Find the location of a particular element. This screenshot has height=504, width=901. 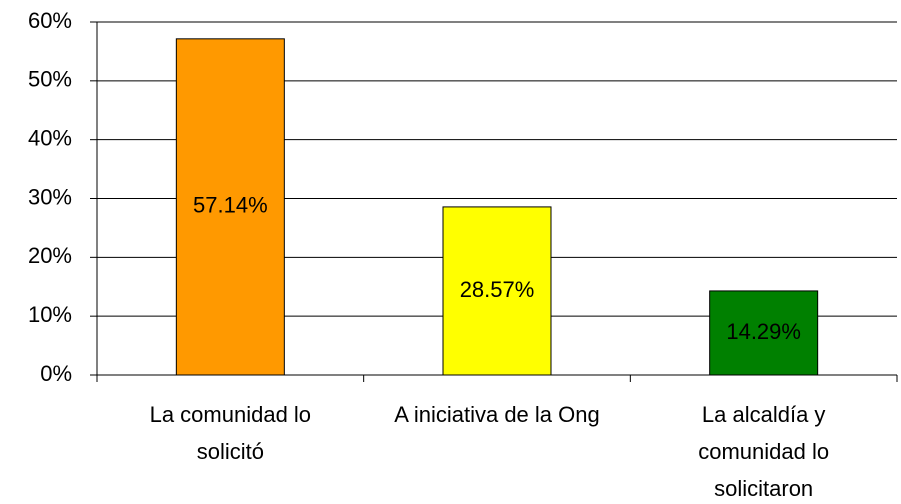

y-tick-label: 30% is located at coordinates (50, 196).